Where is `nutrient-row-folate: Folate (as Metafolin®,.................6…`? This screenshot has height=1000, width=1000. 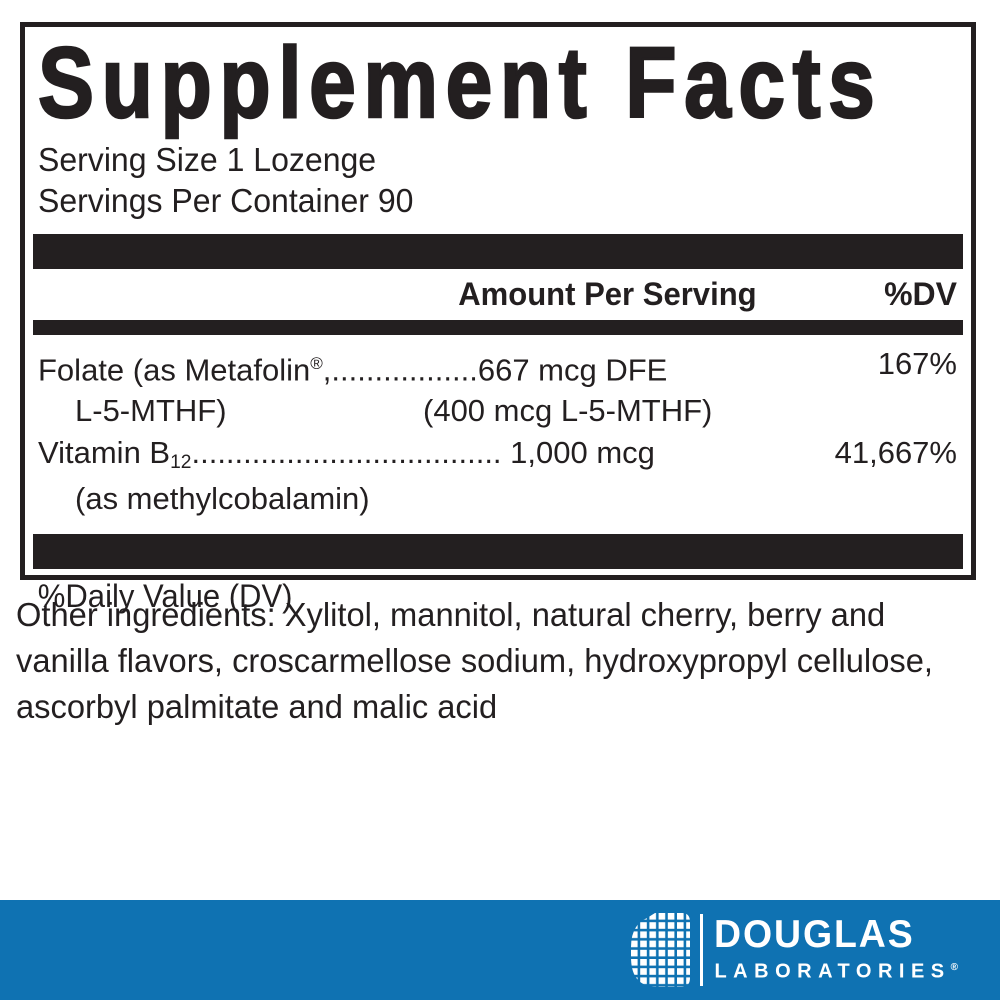
nutrient-row-folate: Folate (as Metafolin®,.................6… is located at coordinates (498, 387).